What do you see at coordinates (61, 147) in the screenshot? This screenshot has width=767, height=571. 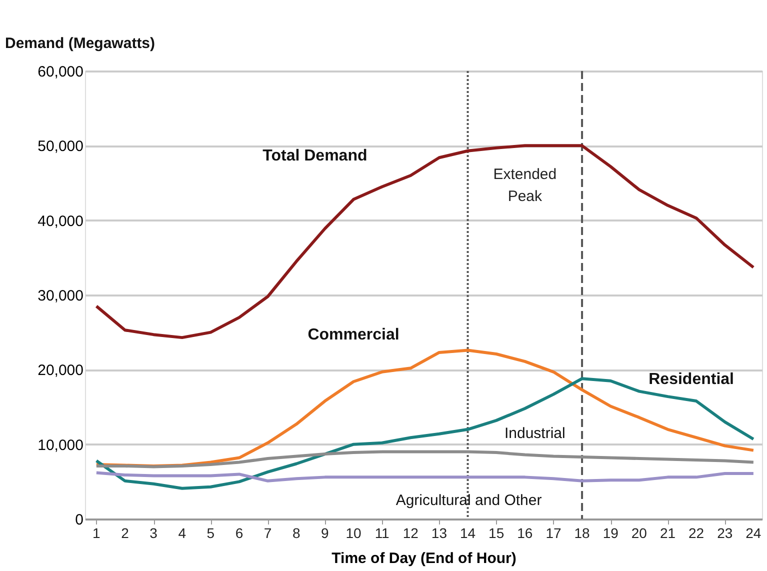 I see `y-tick-label: 50,000` at bounding box center [61, 147].